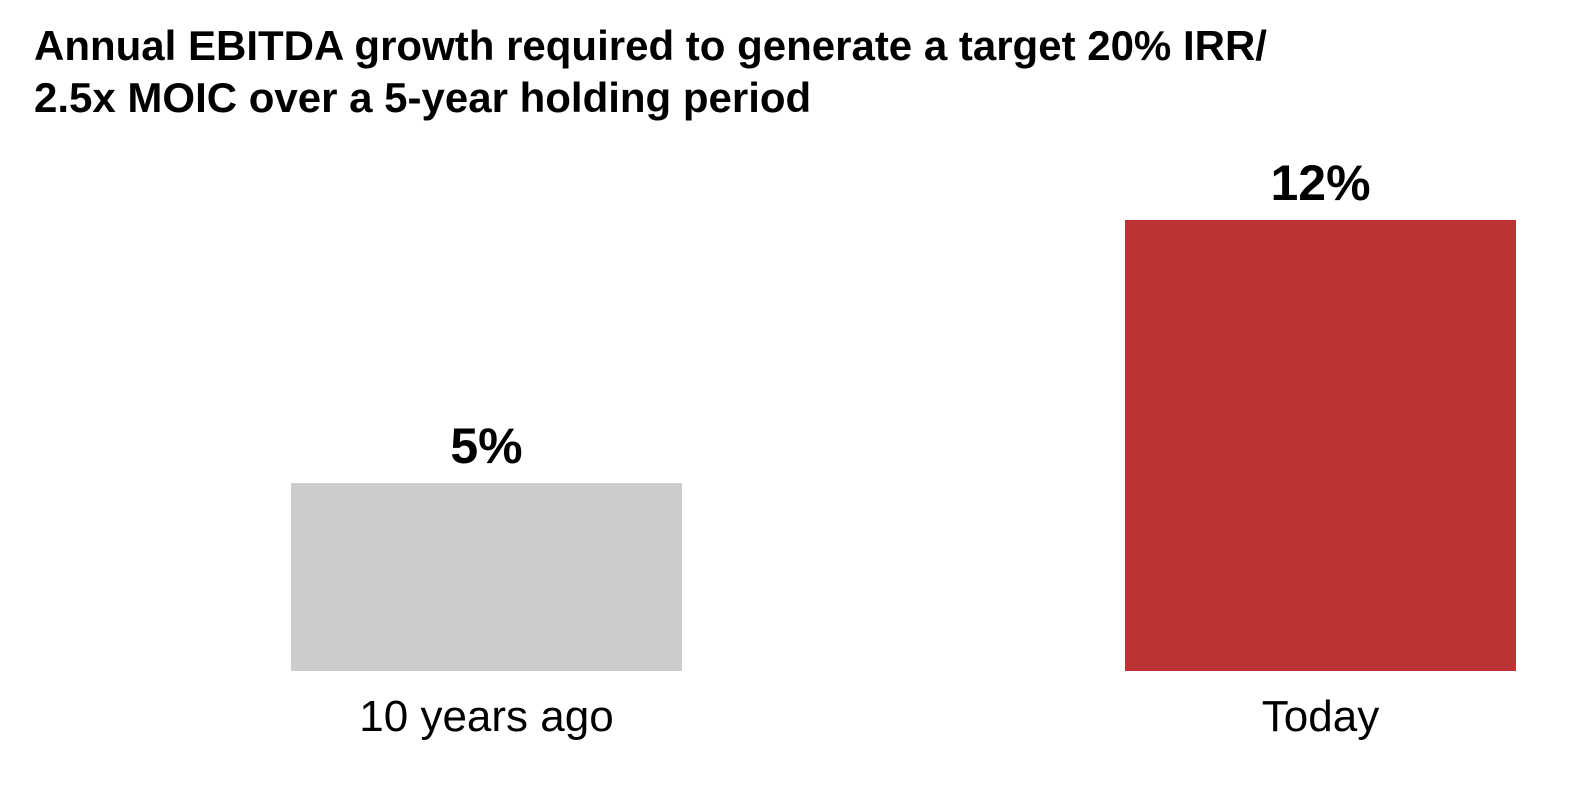 Image resolution: width=1594 pixels, height=794 pixels. I want to click on value-label-0: 5%, so click(486, 446).